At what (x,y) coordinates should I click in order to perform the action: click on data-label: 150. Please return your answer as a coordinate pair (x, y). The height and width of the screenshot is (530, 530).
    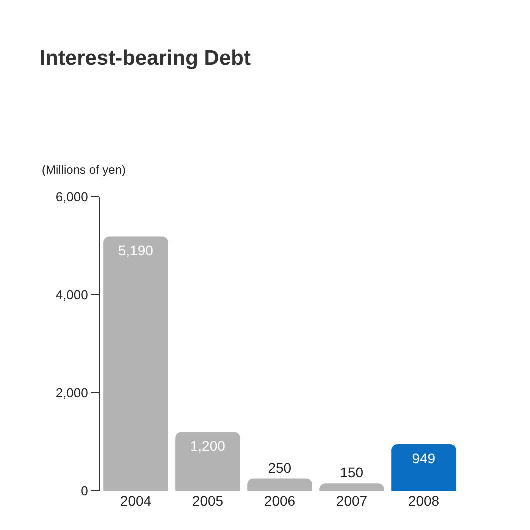
    Looking at the image, I should click on (352, 472).